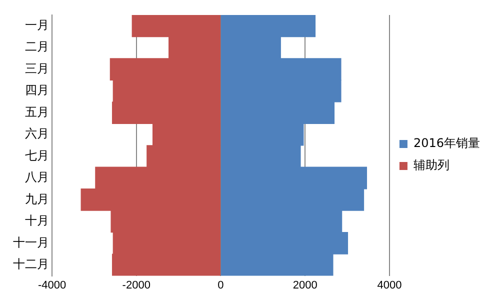 This screenshot has height=305, width=500. What do you see at coordinates (37, 90) in the screenshot?
I see `y-tick-label: 四月` at bounding box center [37, 90].